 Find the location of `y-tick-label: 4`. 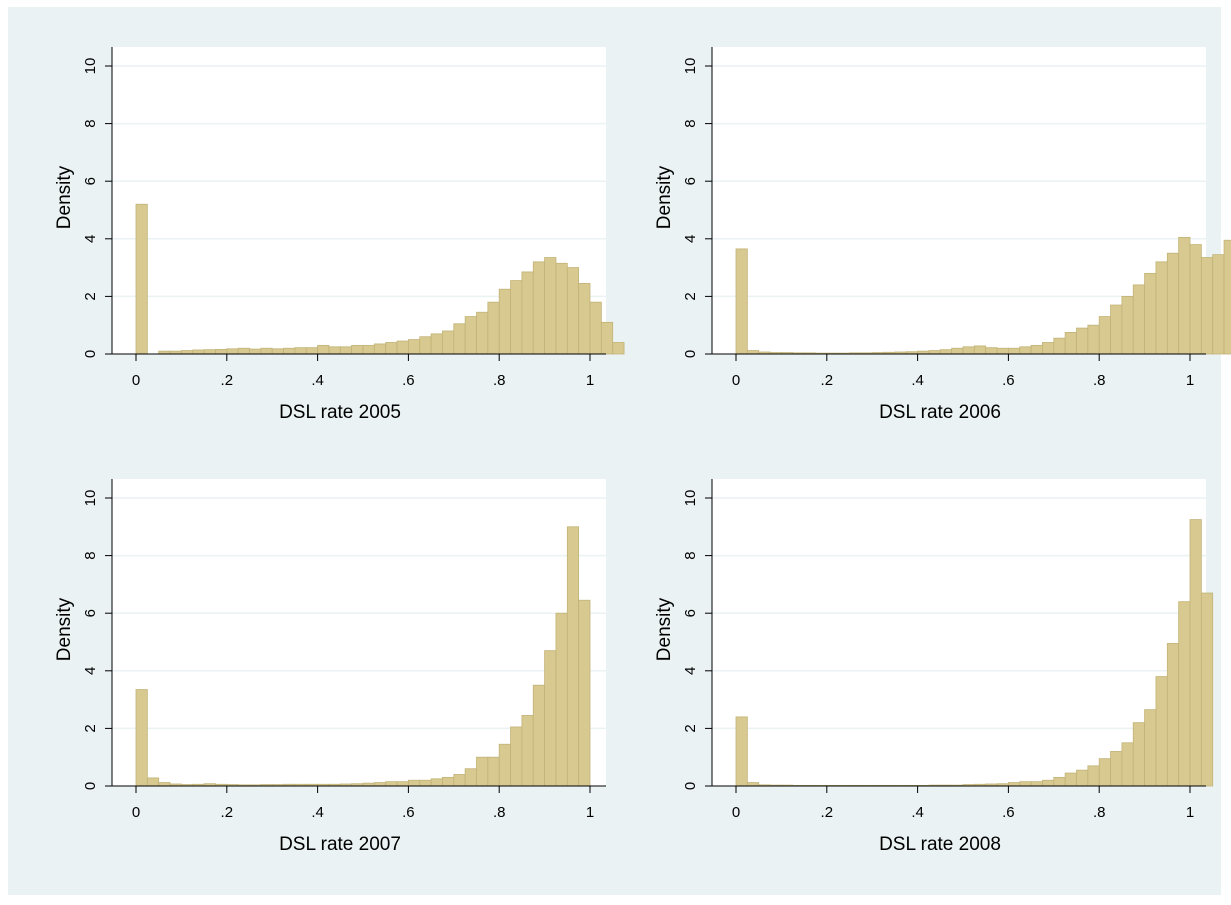

y-tick-label: 4 is located at coordinates (690, 239).